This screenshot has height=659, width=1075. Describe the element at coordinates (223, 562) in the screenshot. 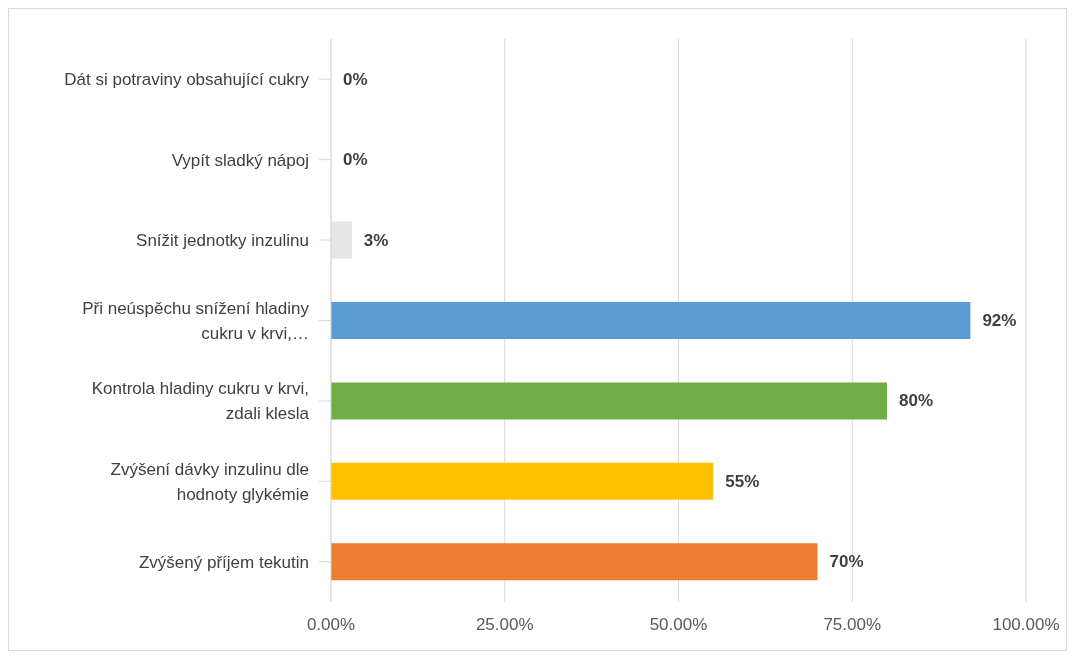

I see `y-tick-label: Zvýšený příjem tekutin` at that location.